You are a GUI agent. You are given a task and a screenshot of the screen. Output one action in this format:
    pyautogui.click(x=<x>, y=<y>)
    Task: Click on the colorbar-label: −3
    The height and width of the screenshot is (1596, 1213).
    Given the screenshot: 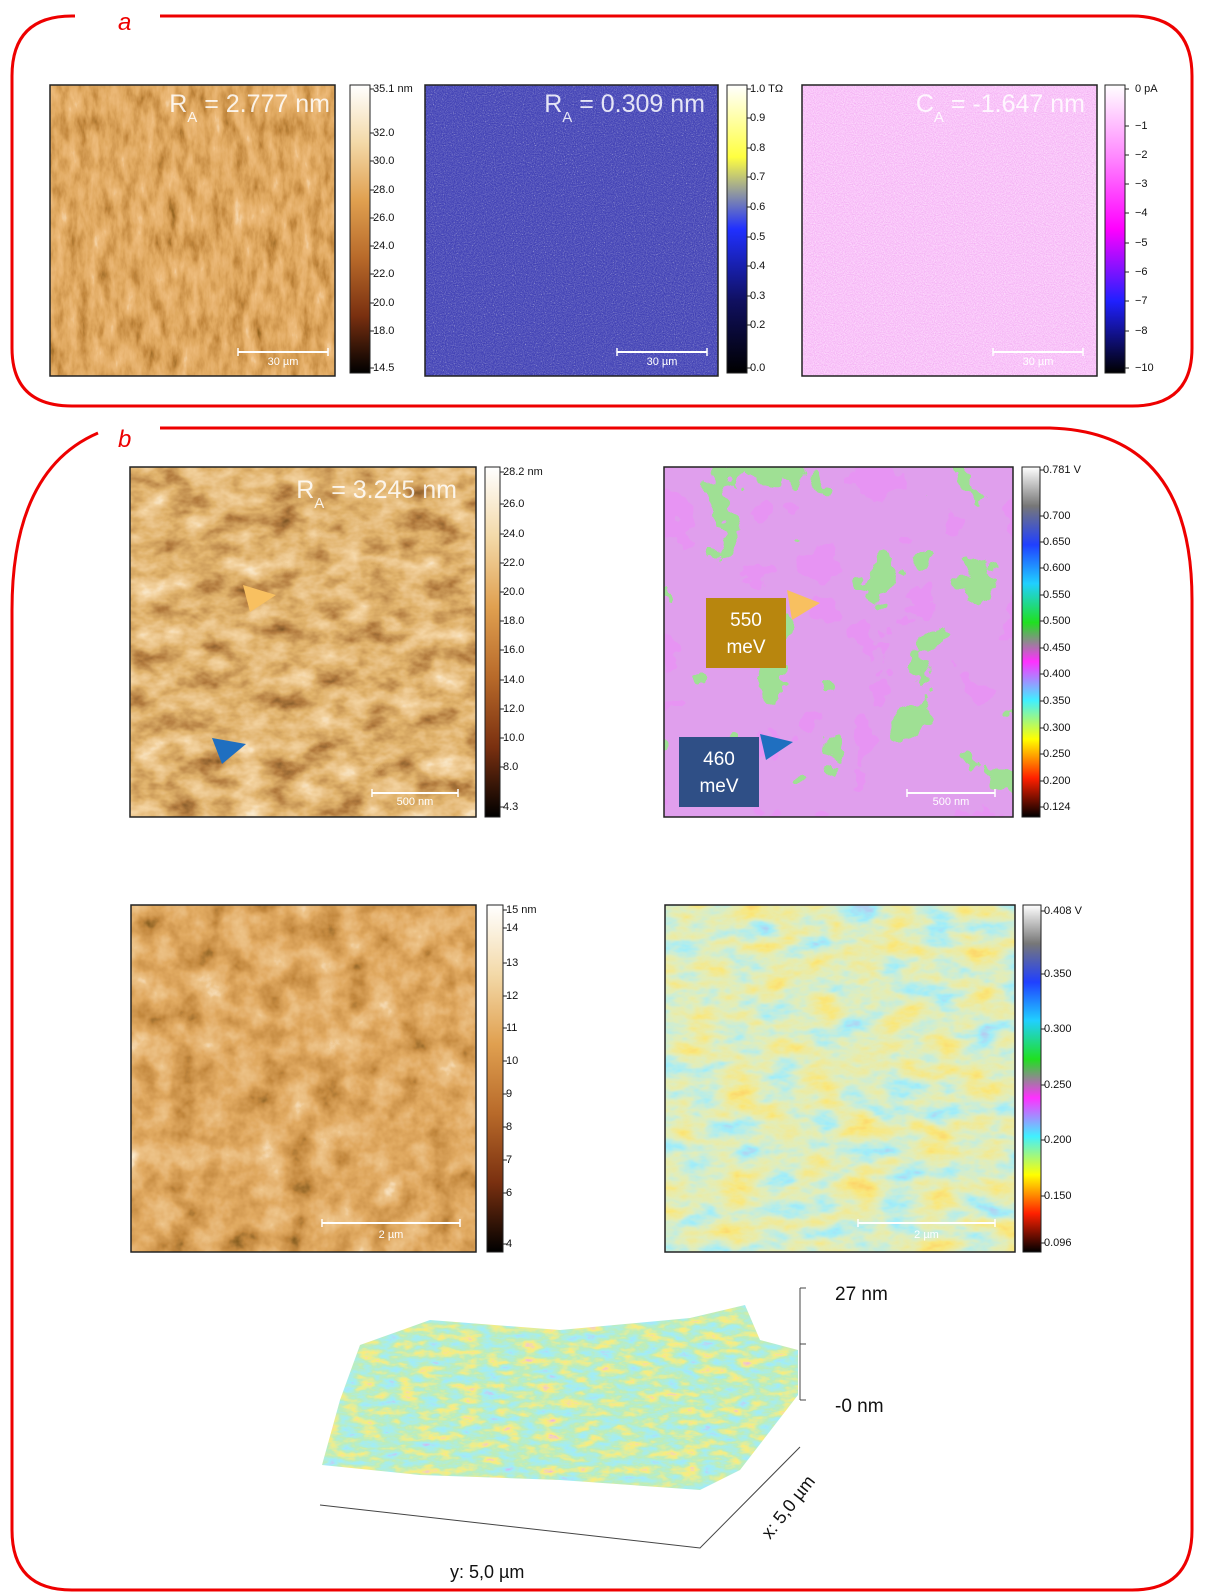 What is the action you would take?
    pyautogui.click(x=1141, y=184)
    